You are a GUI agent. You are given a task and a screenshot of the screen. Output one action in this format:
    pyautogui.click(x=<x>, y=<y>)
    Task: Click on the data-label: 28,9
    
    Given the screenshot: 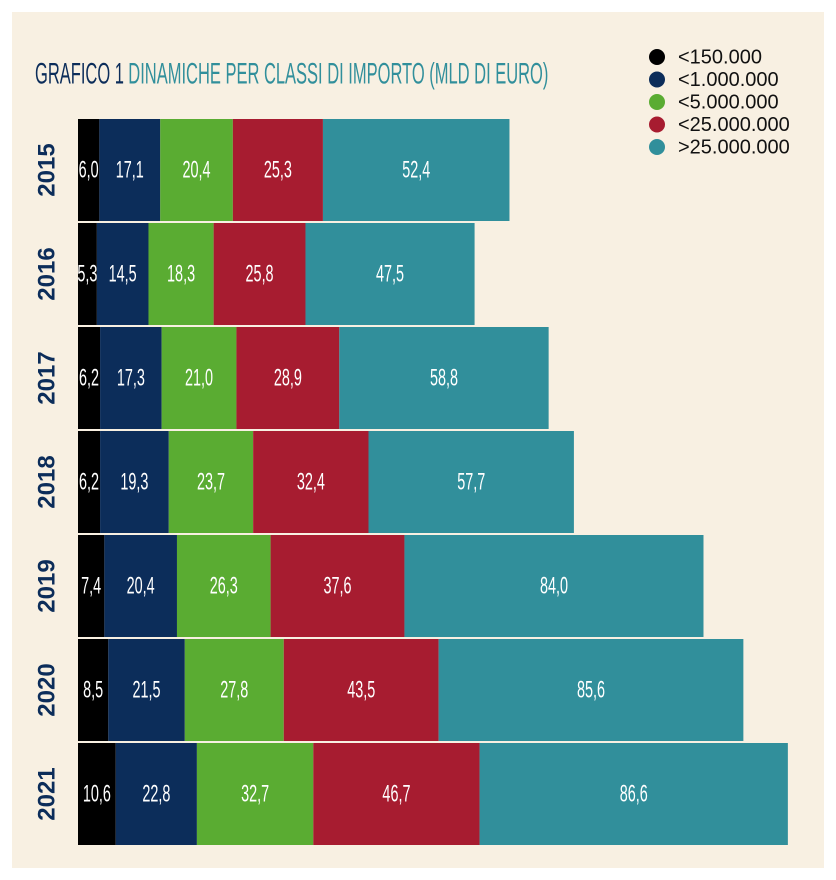 What is the action you would take?
    pyautogui.click(x=288, y=378)
    